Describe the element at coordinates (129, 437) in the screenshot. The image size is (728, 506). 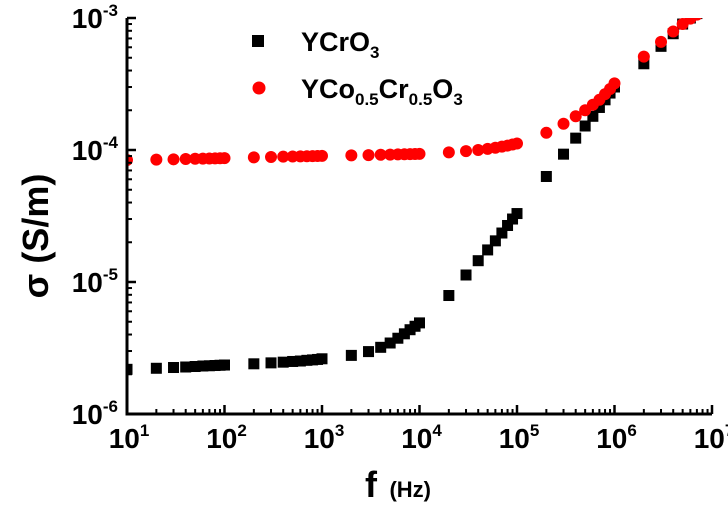
I see `x-tick-label: 10¹` at that location.